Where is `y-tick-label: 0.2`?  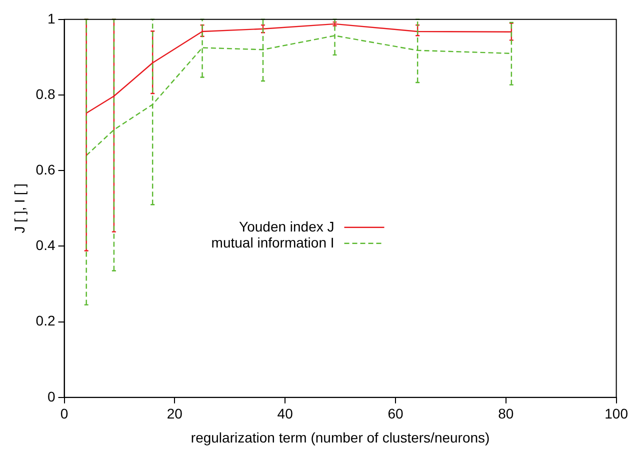
y-tick-label: 0.2 is located at coordinates (46, 320).